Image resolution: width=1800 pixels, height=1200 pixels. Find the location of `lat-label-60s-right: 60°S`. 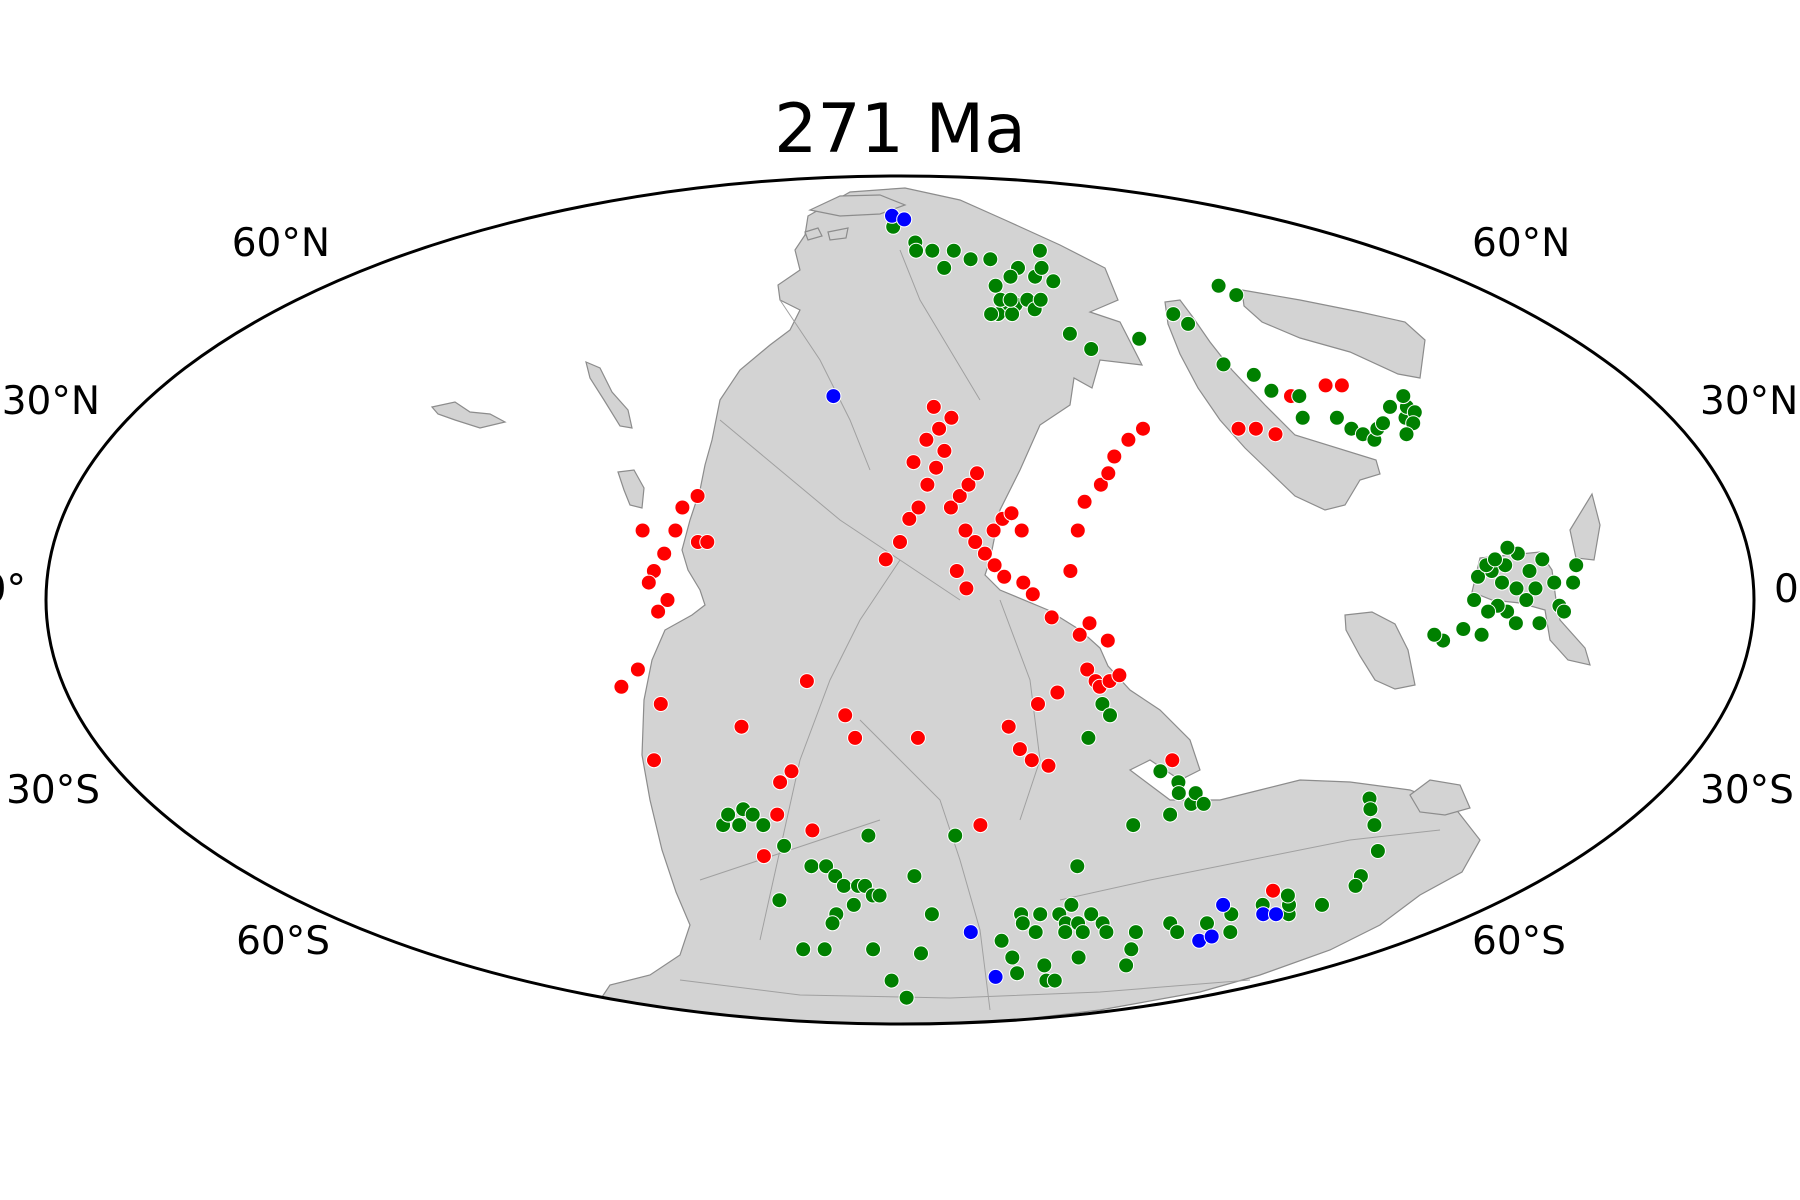

lat-label-60s-right: 60°S is located at coordinates (1519, 941).